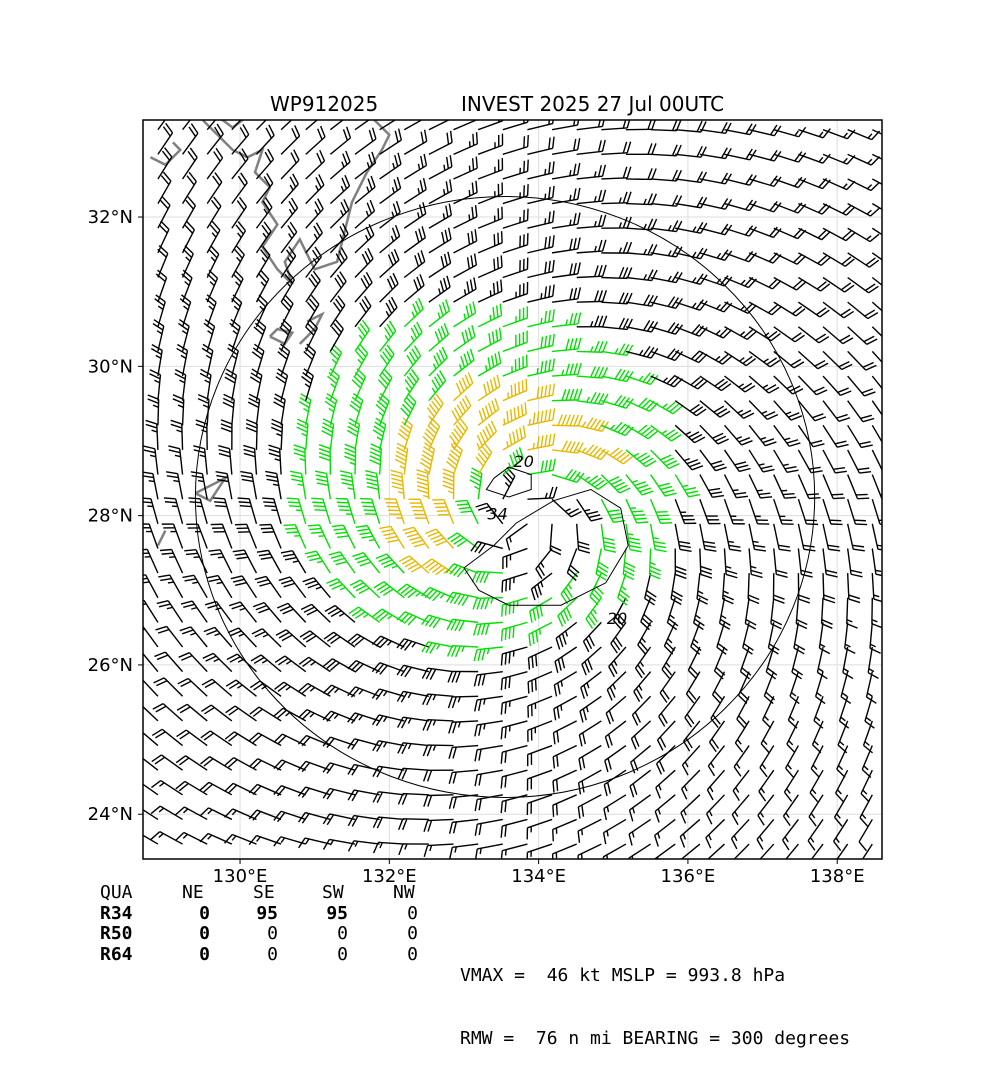 The height and width of the screenshot is (1070, 1000). Describe the element at coordinates (166, 153) in the screenshot. I see `coastline-segment` at that location.